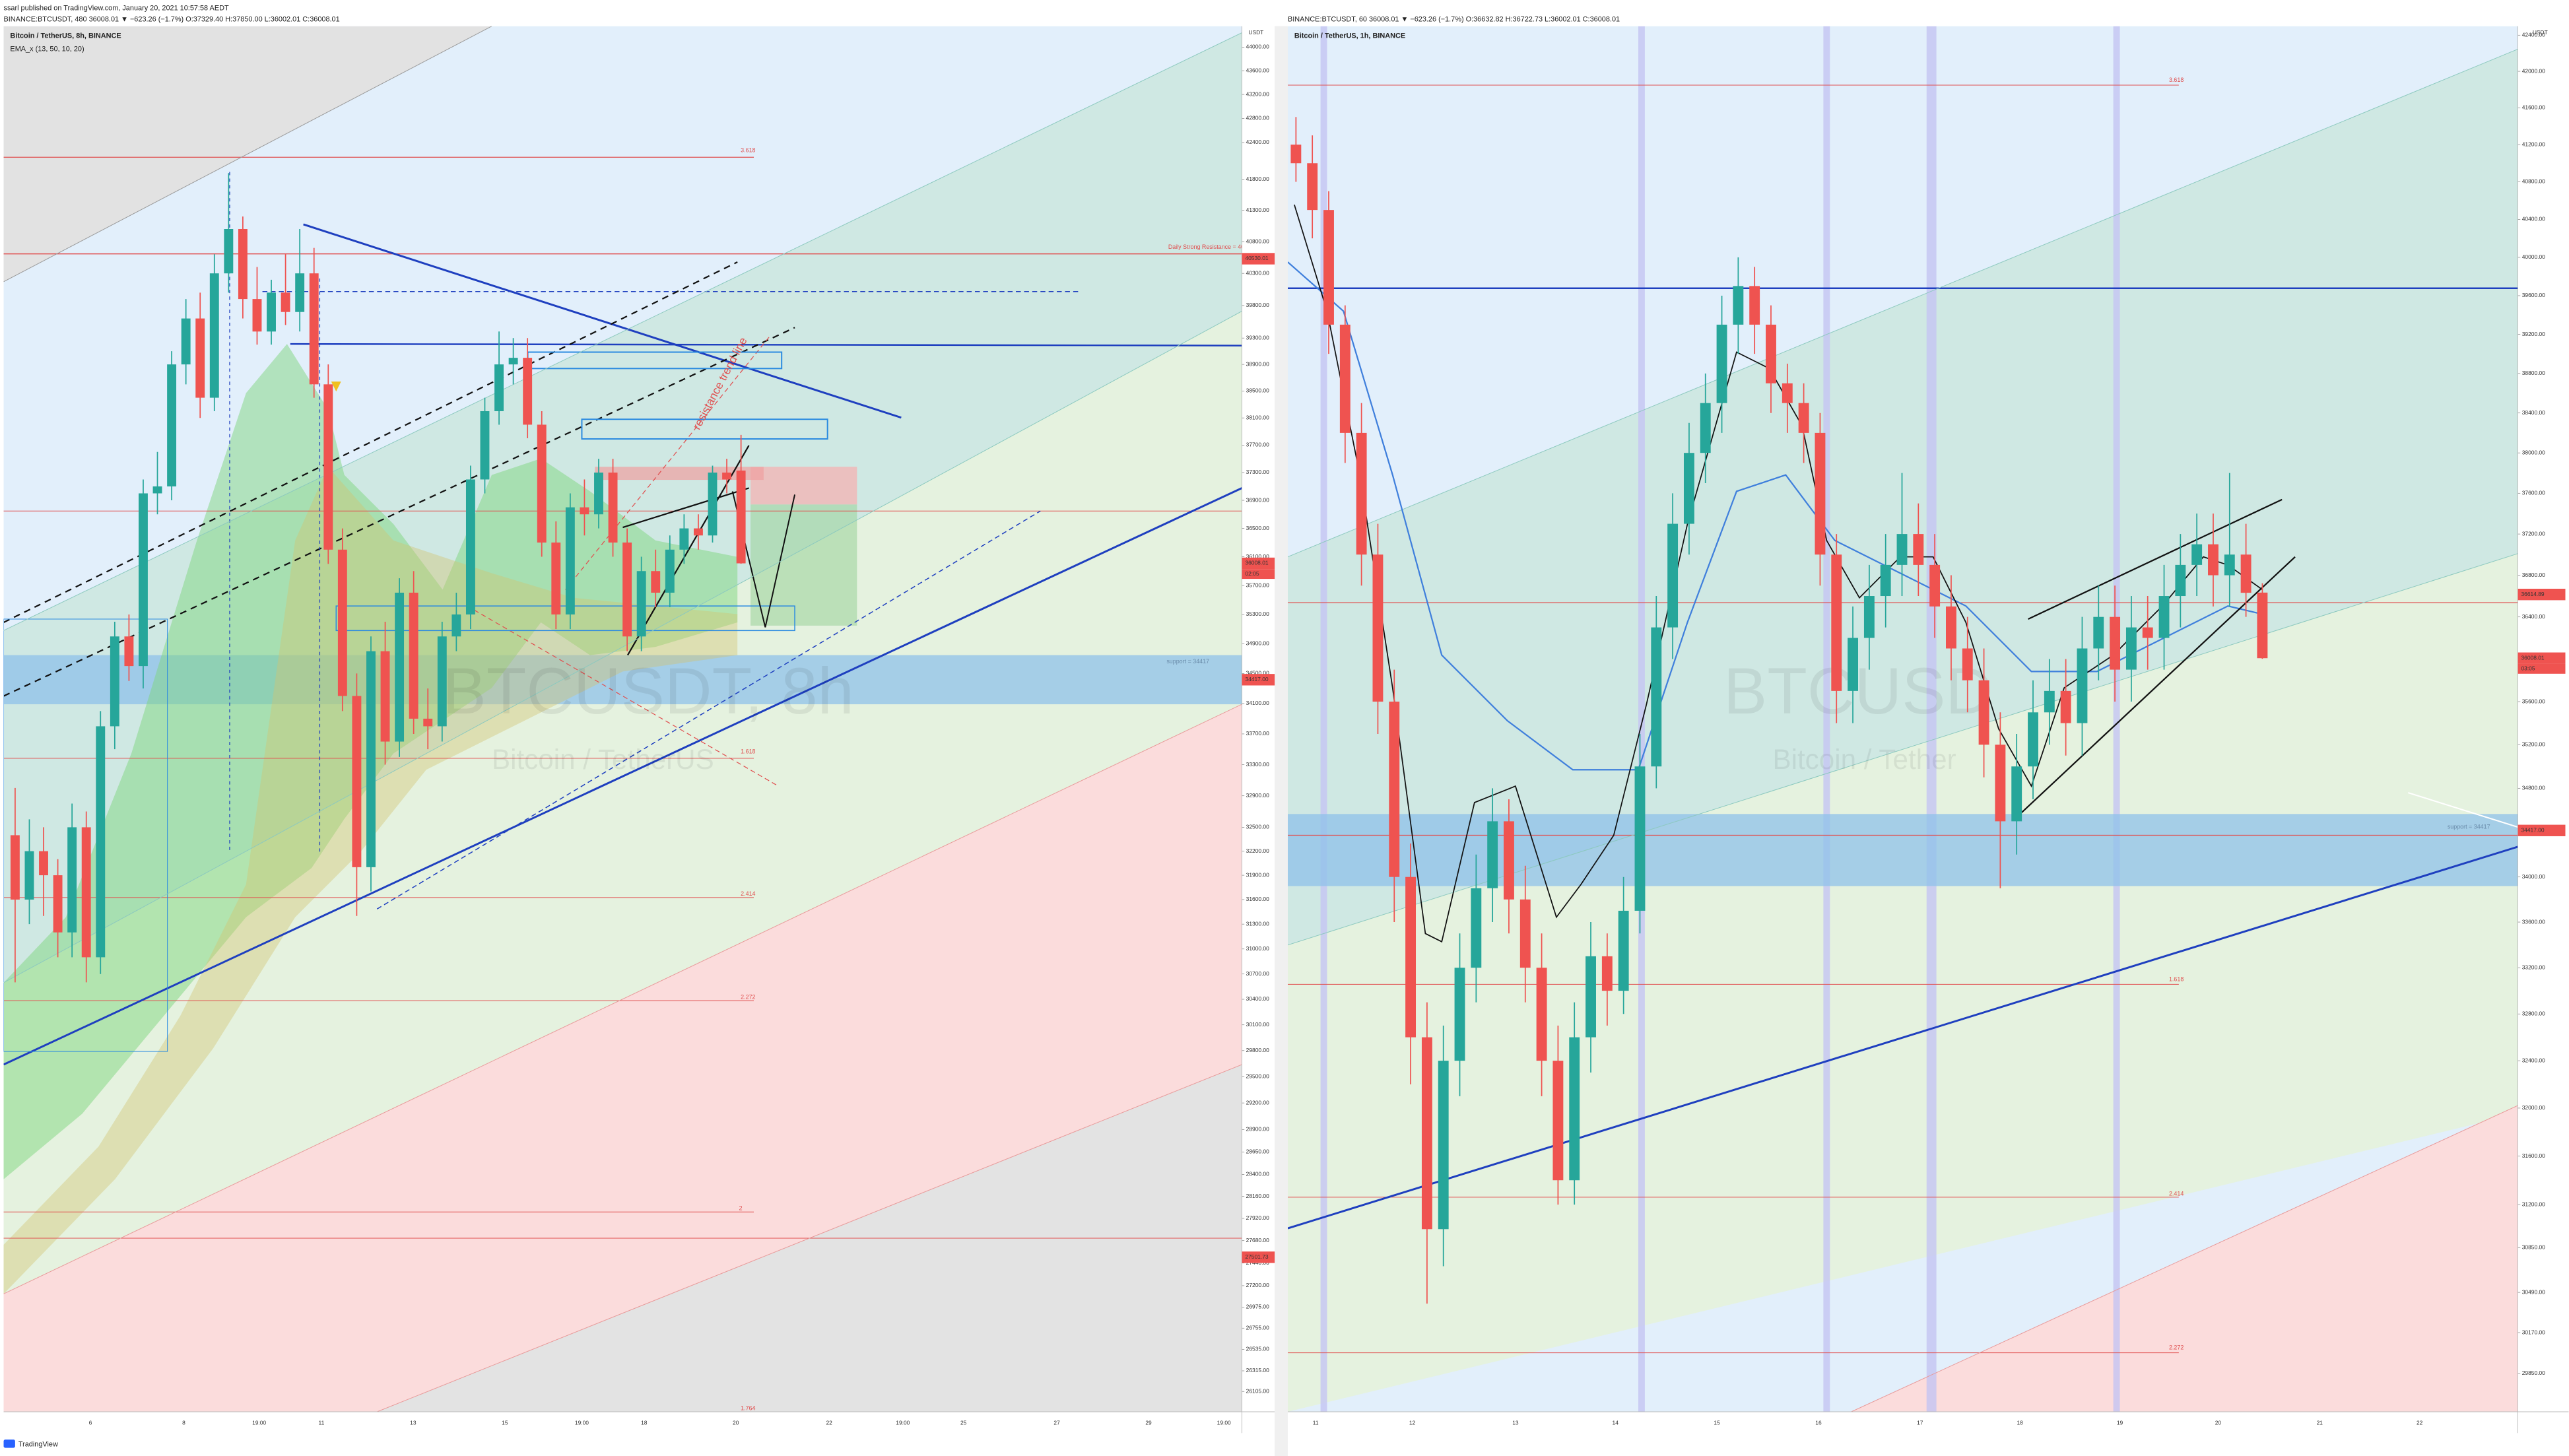 The image size is (2569, 1456). I want to click on y-tick-label: 30490.00, so click(2533, 1291).